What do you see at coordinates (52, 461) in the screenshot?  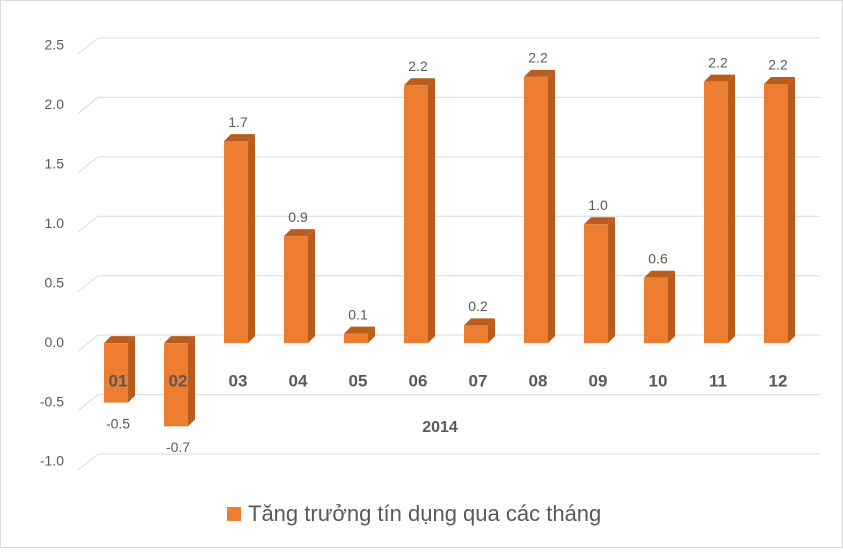 I see `y-tick-label: -1.0` at bounding box center [52, 461].